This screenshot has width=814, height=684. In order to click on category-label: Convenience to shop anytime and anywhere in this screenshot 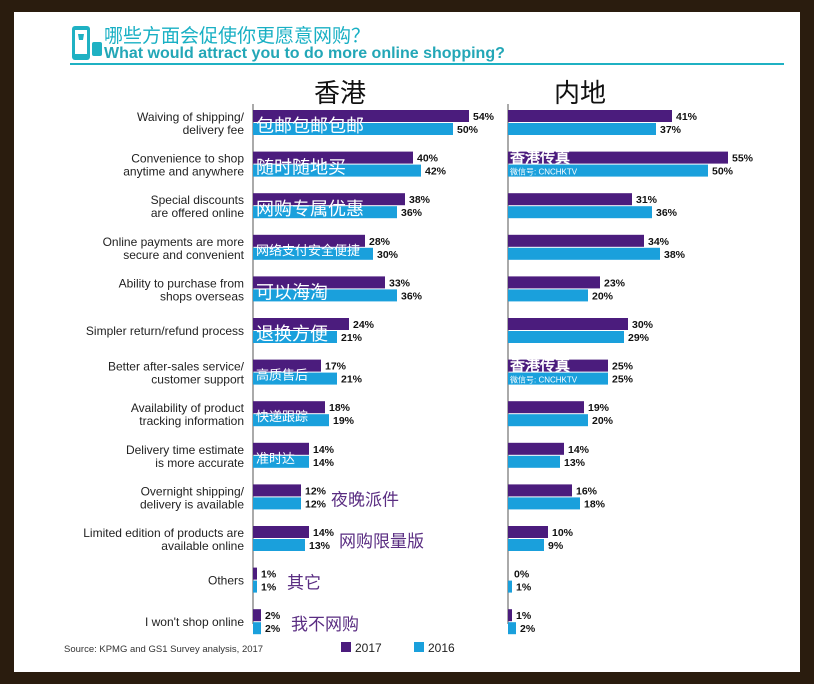, I will do `click(183, 165)`.